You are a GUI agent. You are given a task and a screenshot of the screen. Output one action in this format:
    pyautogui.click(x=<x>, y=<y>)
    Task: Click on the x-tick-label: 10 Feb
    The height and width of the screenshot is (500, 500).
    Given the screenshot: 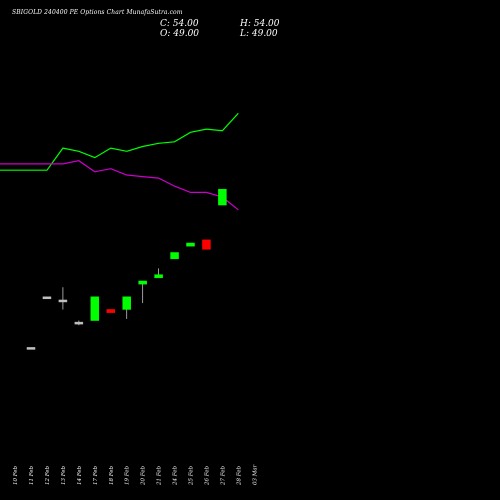 What is the action you would take?
    pyautogui.click(x=16, y=475)
    